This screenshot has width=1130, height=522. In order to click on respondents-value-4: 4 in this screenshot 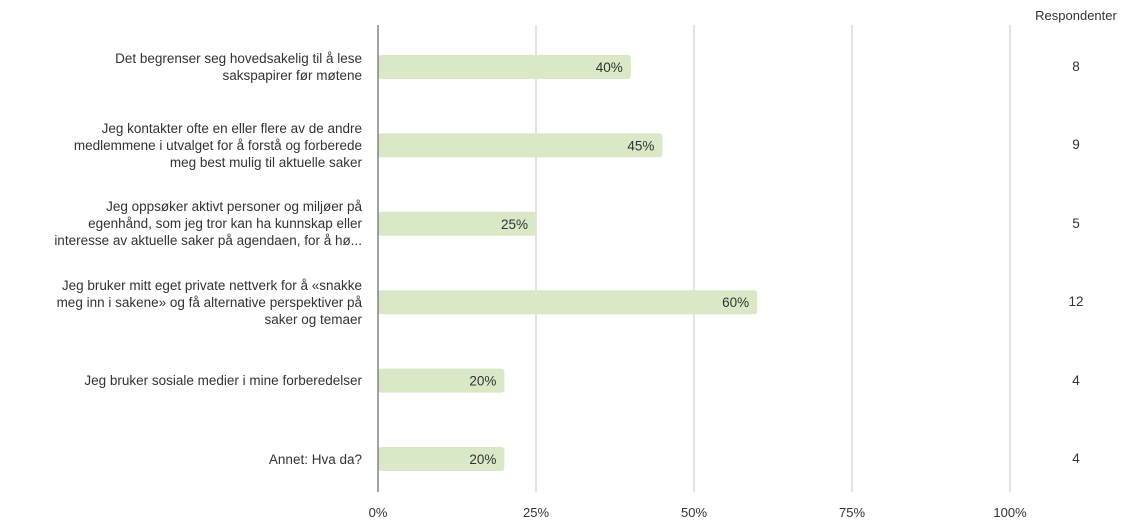, I will do `click(1076, 380)`.